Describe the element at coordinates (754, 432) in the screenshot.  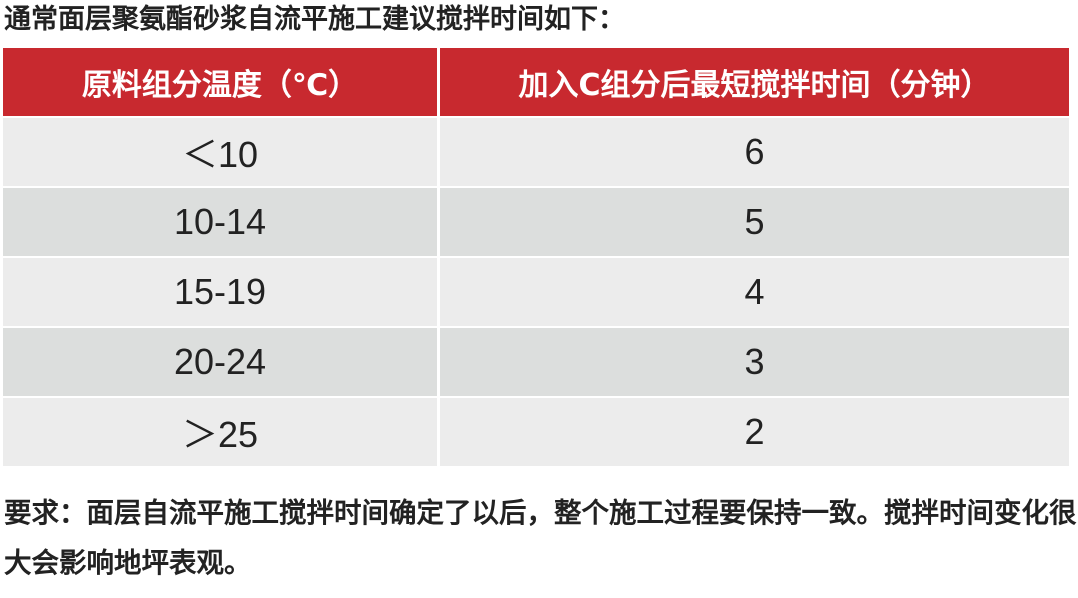
I see `cell-mixing-time: 2` at that location.